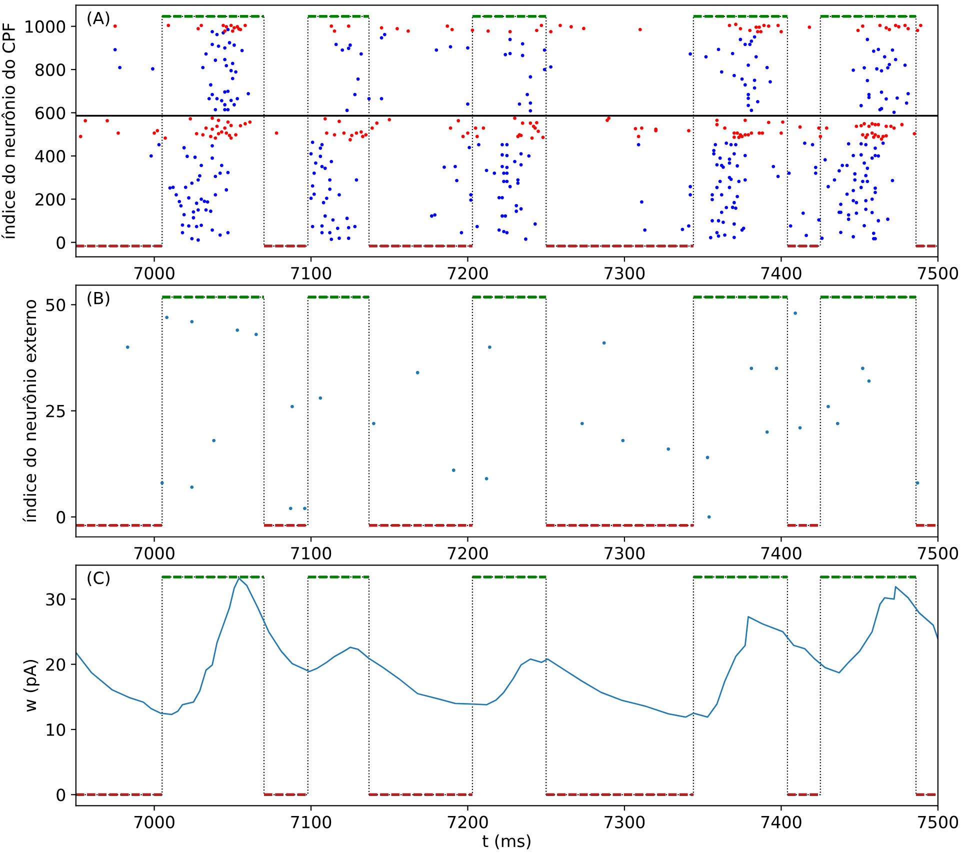  I want to click on y-tick-label: 400, so click(50, 156).